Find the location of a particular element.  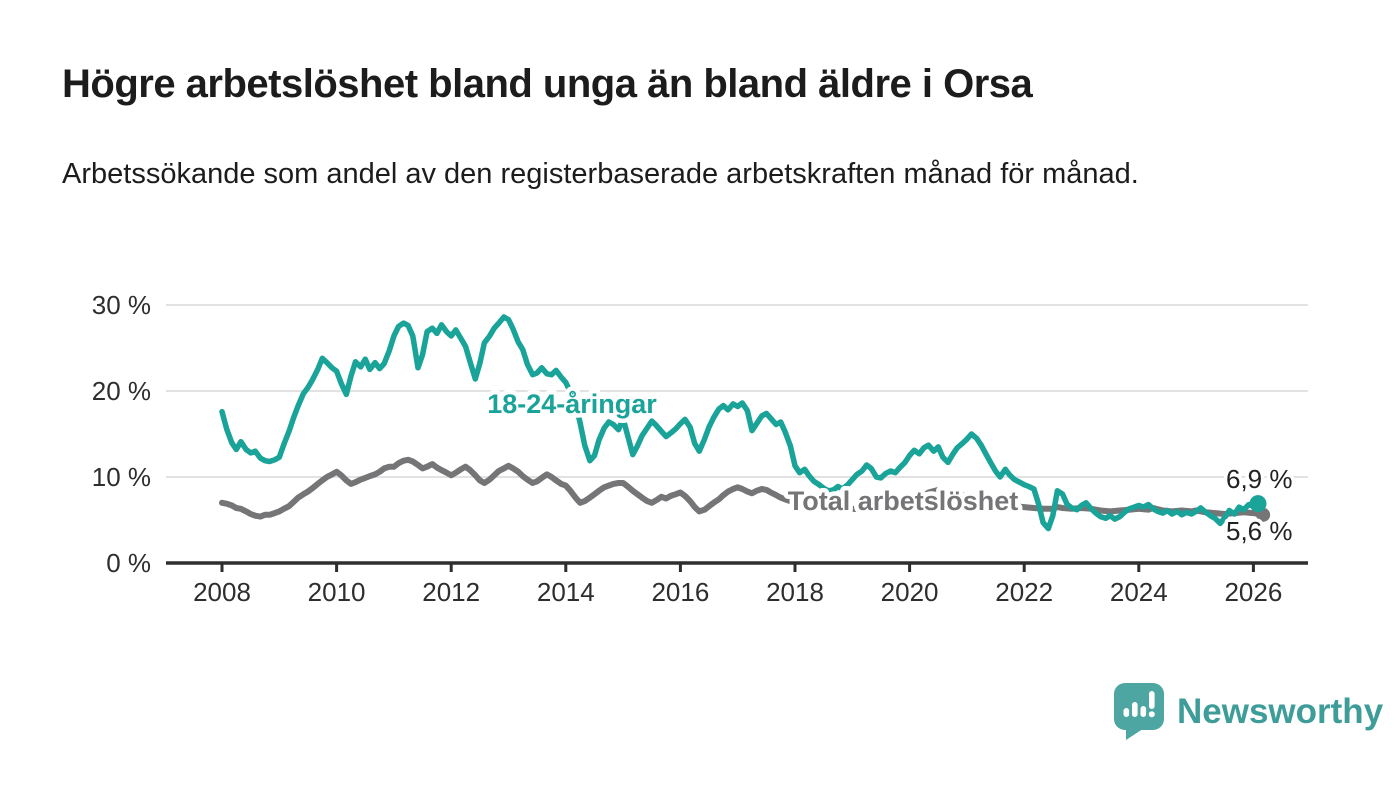

y-tick-label: 0 % is located at coordinates (128, 563).